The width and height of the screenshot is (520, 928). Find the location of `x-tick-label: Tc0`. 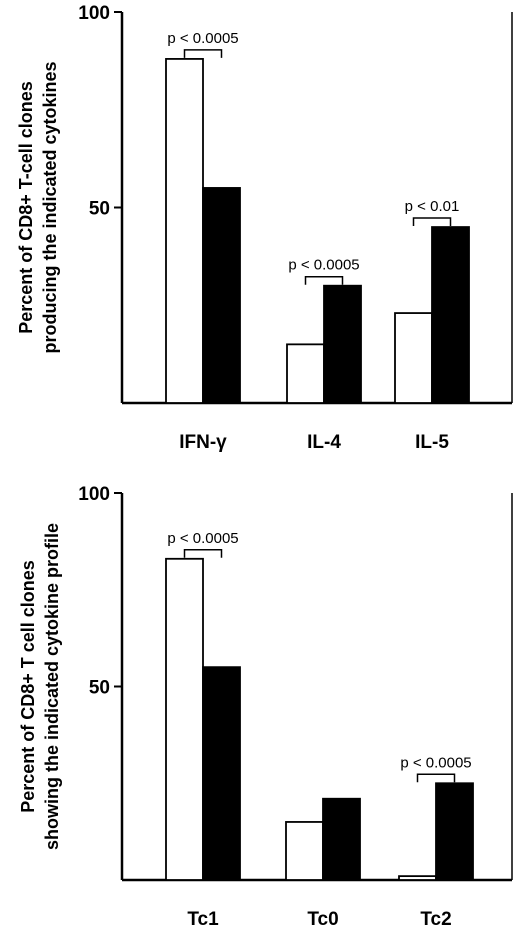

x-tick-label: Tc0 is located at coordinates (322, 918).